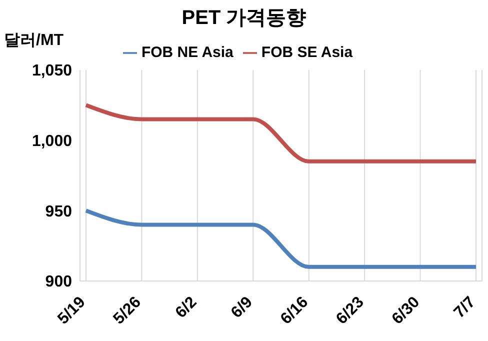  Describe the element at coordinates (187, 52) in the screenshot. I see `legend-label: FOB NE Asia` at that location.